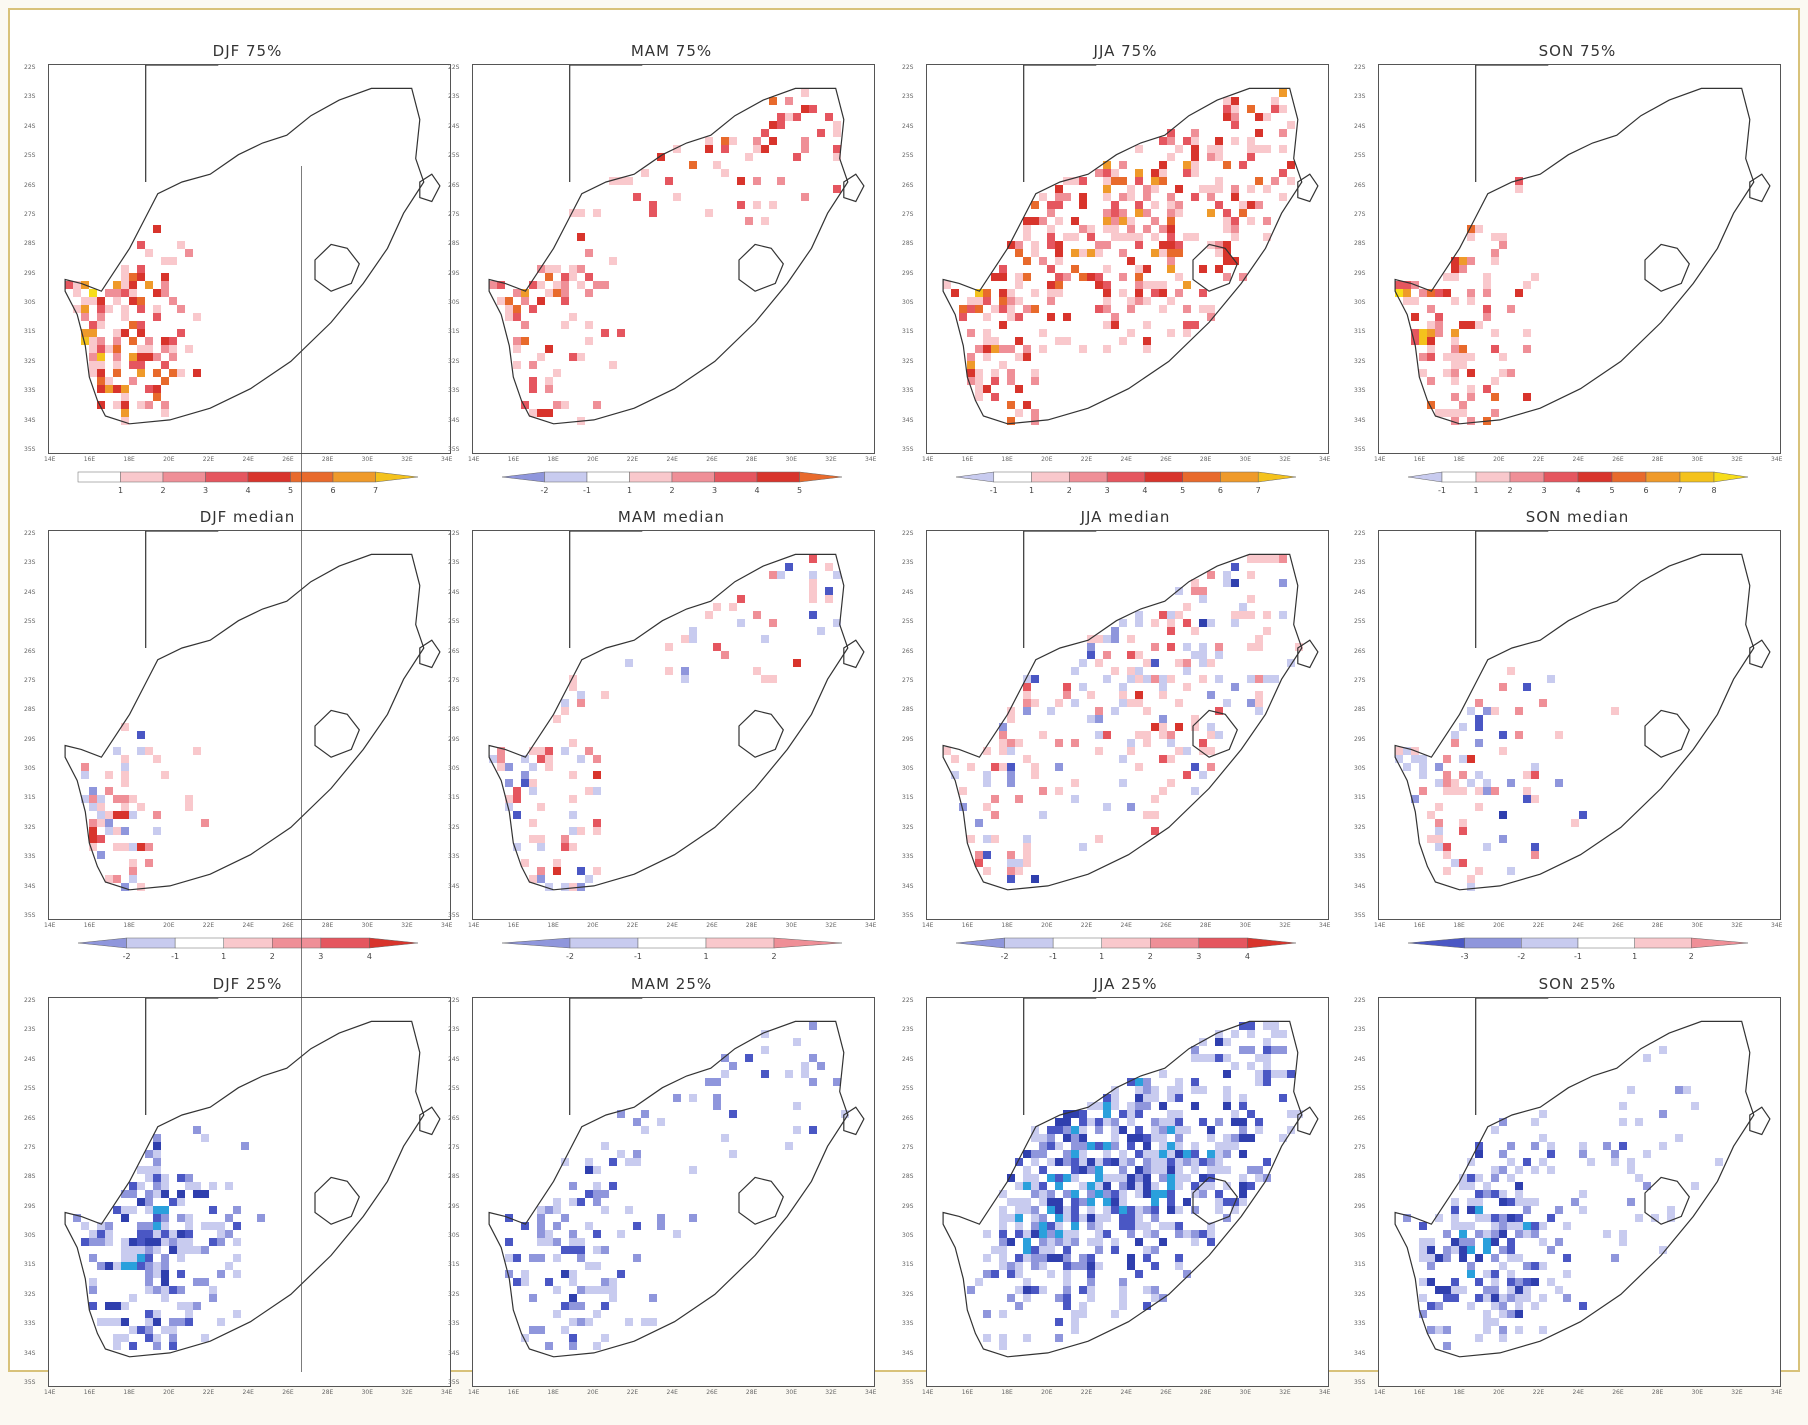 The height and width of the screenshot is (1425, 1808). Describe the element at coordinates (1690, 956) in the screenshot. I see `colorbar-label: 2` at that location.